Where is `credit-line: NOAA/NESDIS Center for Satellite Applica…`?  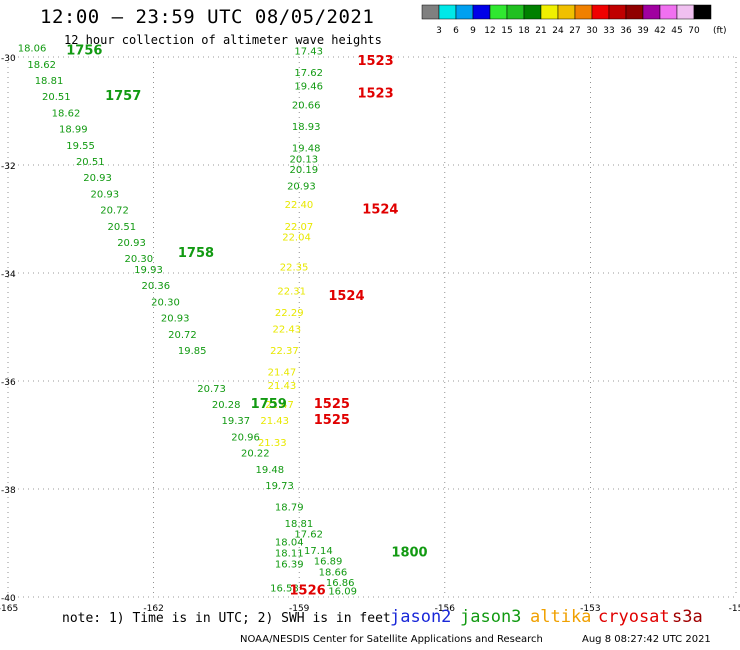 credit-line: NOAA/NESDIS Center for Satellite Applica… is located at coordinates (391, 639).